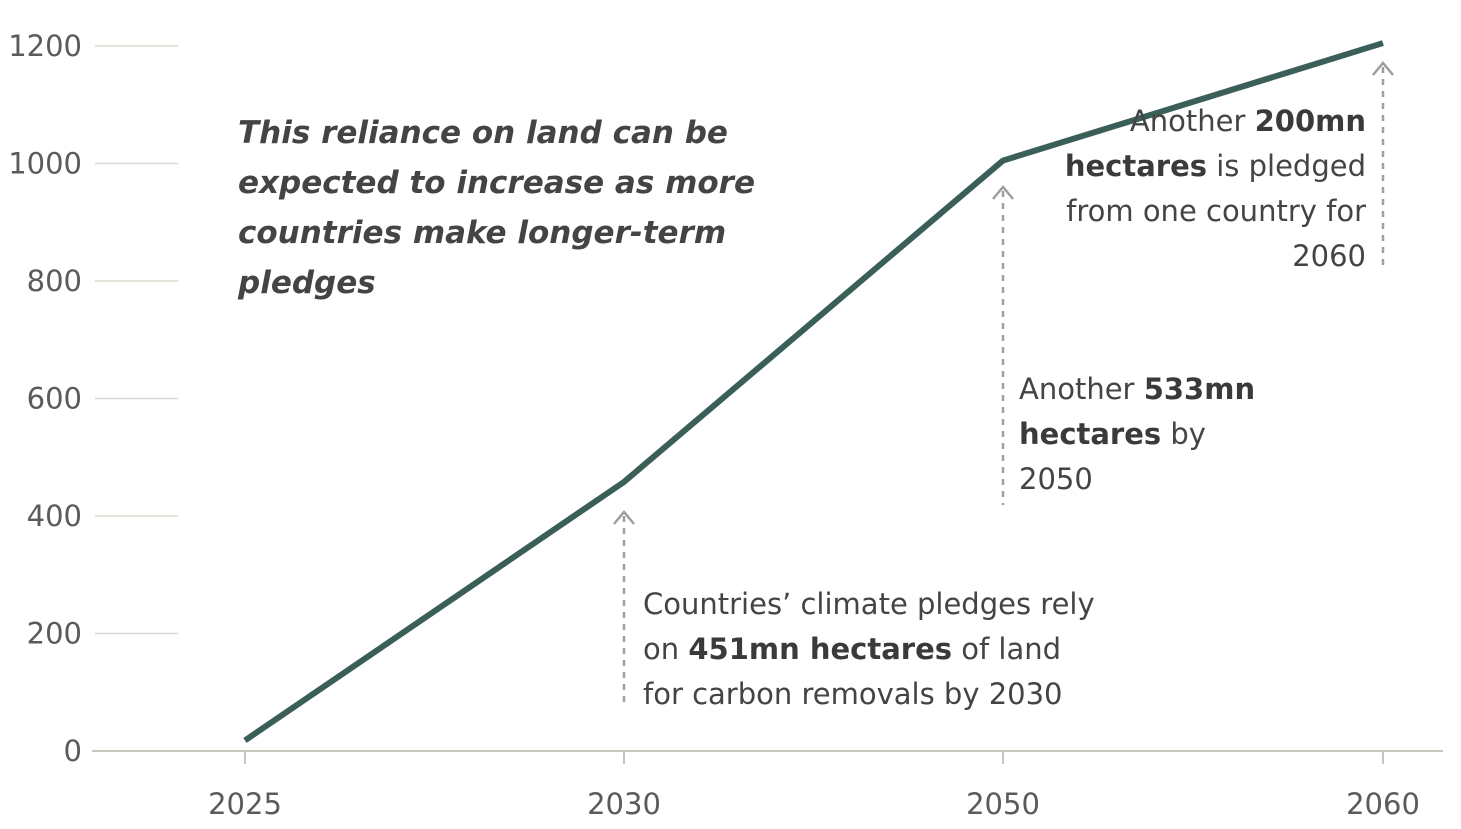  I want to click on annotation-2050-post: by 2050, so click(1112, 456).